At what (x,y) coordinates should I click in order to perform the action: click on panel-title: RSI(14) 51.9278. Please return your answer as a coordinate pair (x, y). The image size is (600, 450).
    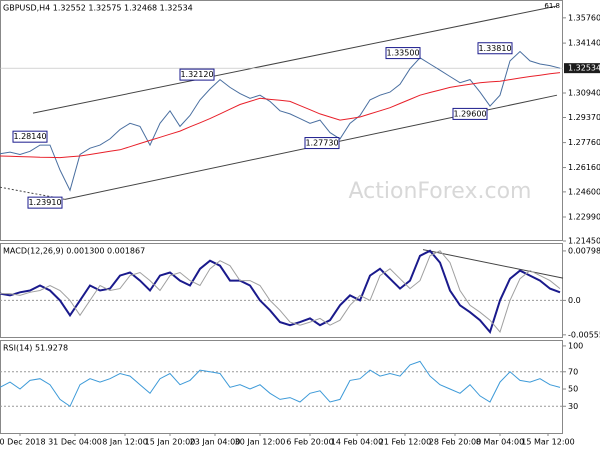
    Looking at the image, I should click on (35, 348).